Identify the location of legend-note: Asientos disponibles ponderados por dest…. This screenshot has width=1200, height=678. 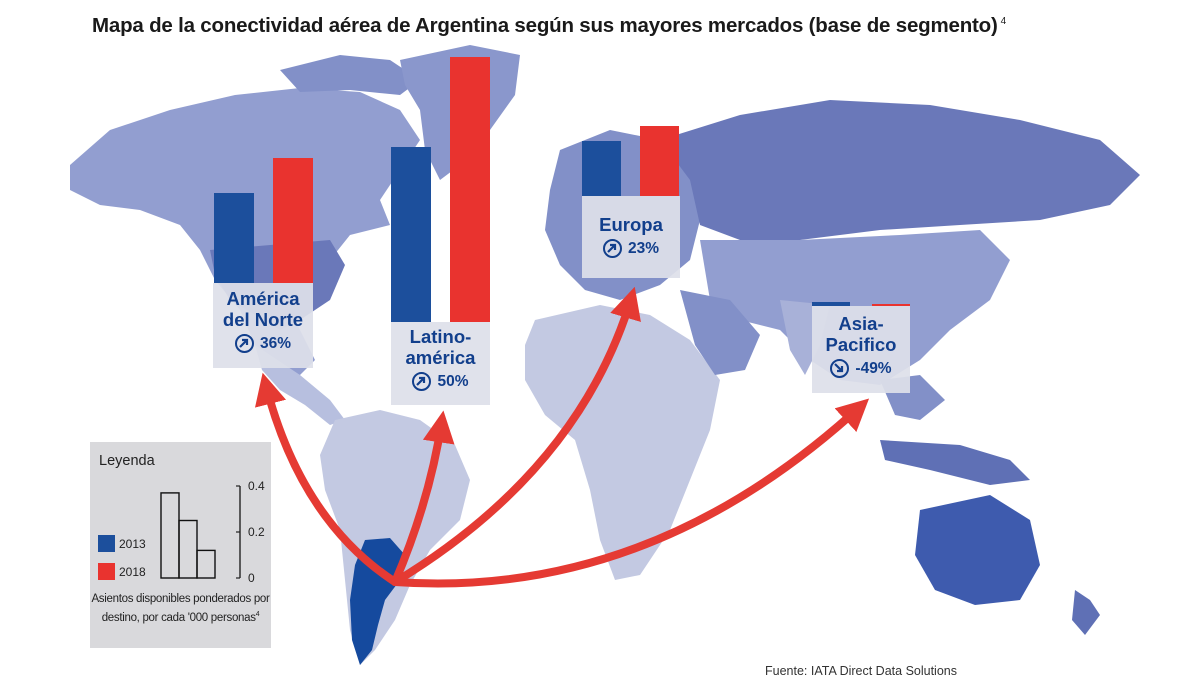
(180, 608).